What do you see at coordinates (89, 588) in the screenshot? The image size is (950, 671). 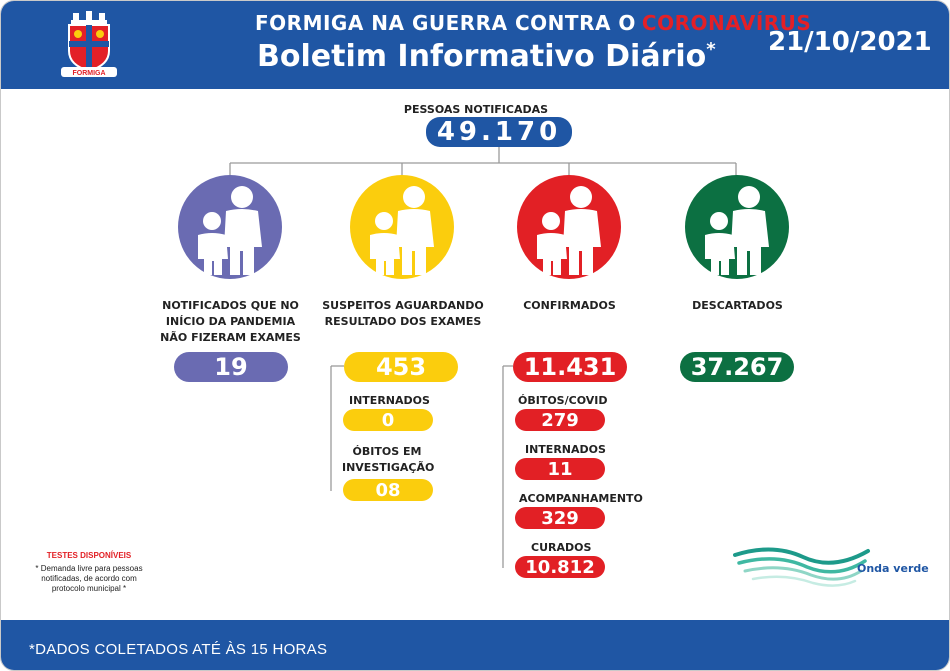 I see `tests-line: protocolo municipal *` at bounding box center [89, 588].